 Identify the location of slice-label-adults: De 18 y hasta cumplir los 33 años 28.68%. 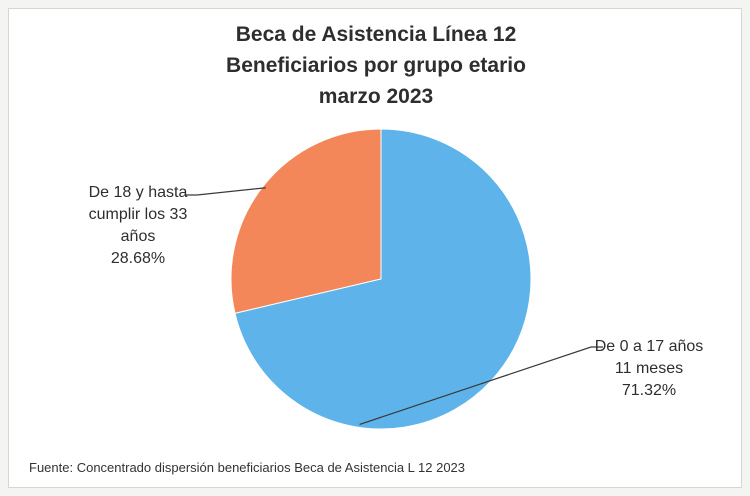
(138, 226).